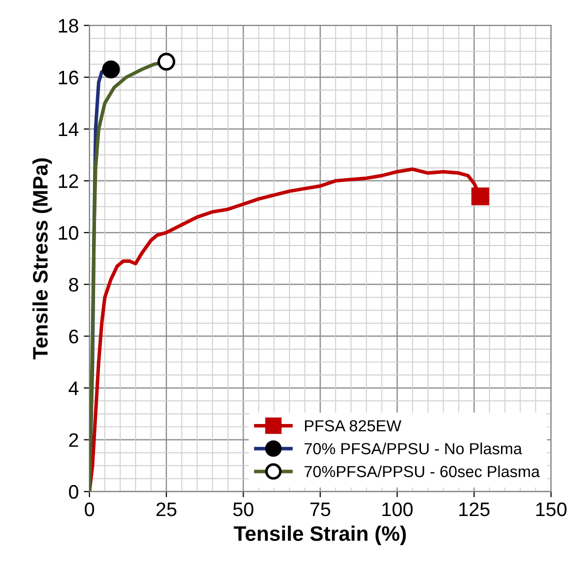 Image resolution: width=577 pixels, height=565 pixels. I want to click on x-tick-label: 75, so click(320, 509).